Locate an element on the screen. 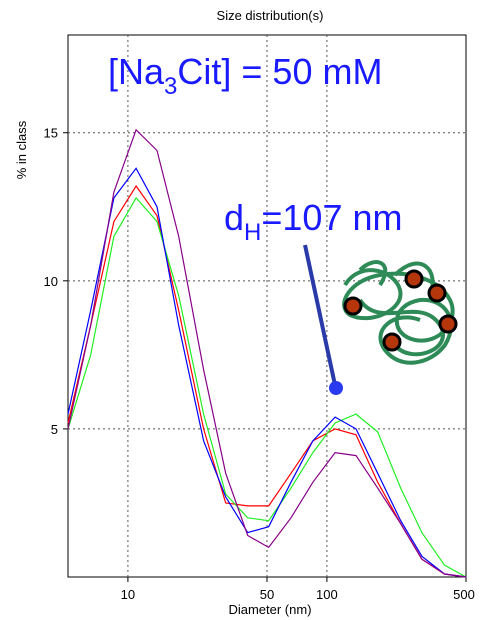 The image size is (480, 620). annotation: dH=107 nm is located at coordinates (313, 221).